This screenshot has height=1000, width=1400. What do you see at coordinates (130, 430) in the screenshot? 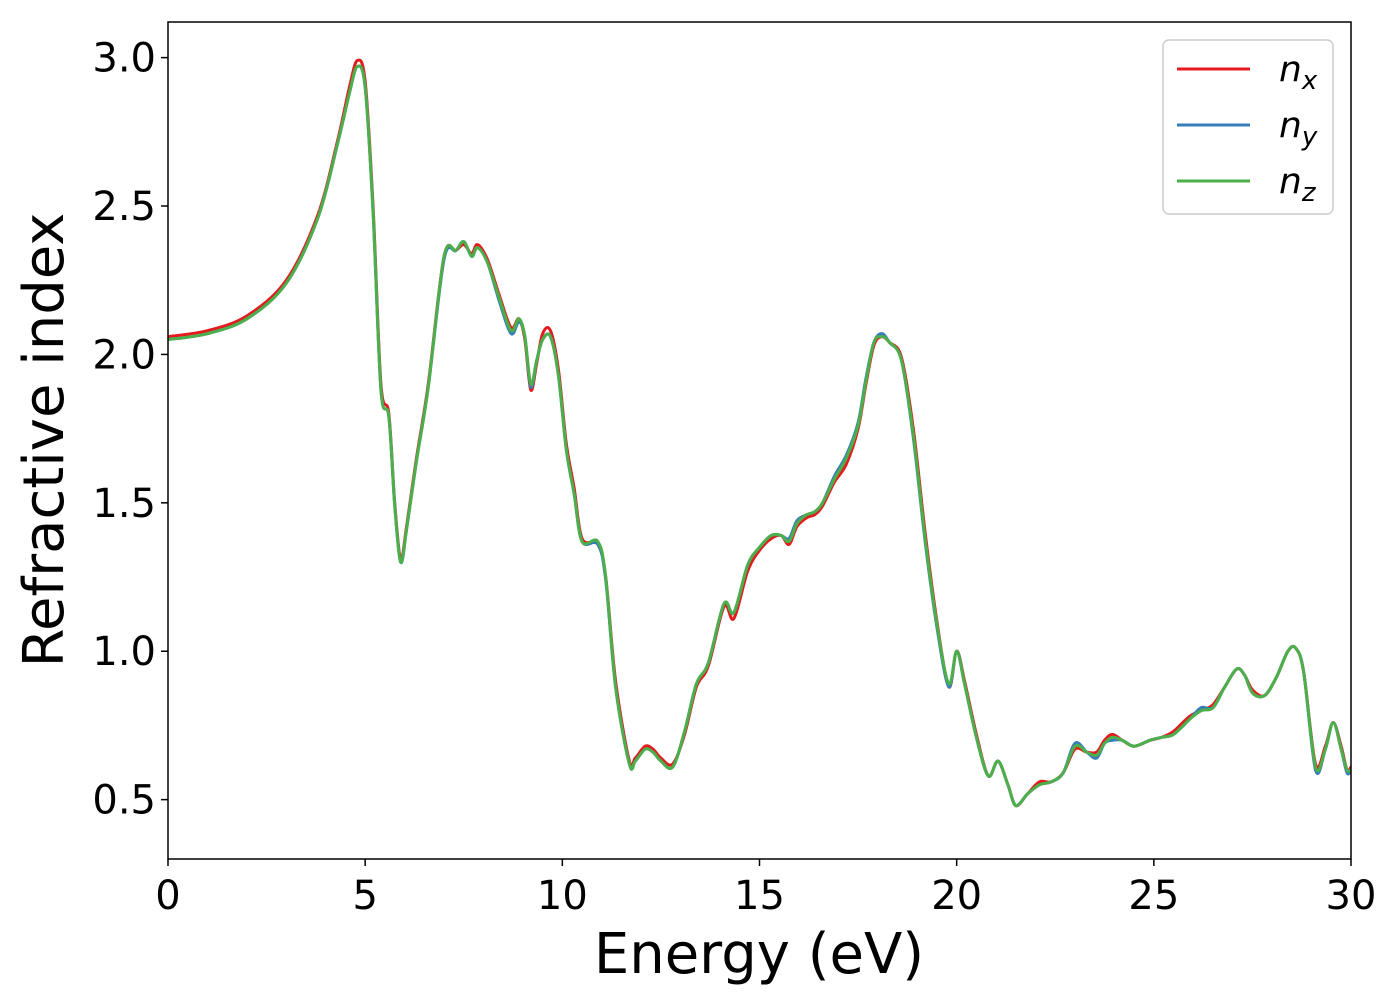
I see `y-axis: 0.5 1.0 1.5 2.0 2.5 3.0` at bounding box center [130, 430].